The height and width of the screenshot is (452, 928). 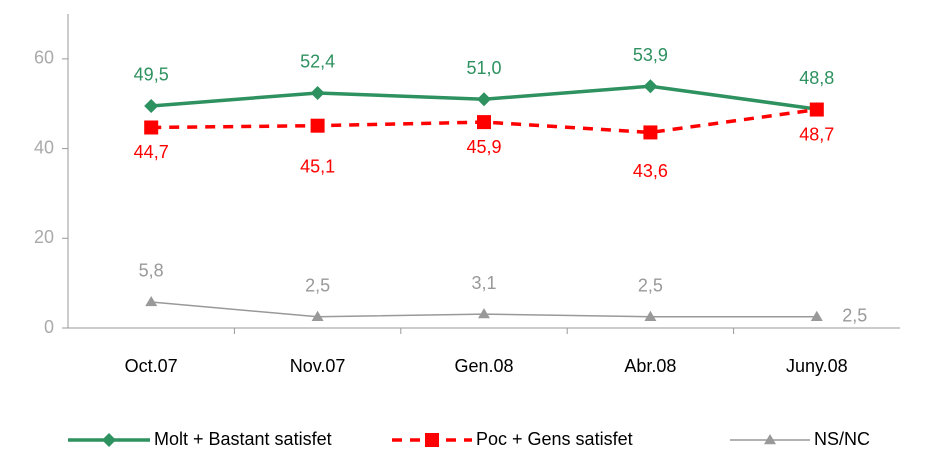 What do you see at coordinates (483, 147) in the screenshot?
I see `data-label: 45,9` at bounding box center [483, 147].